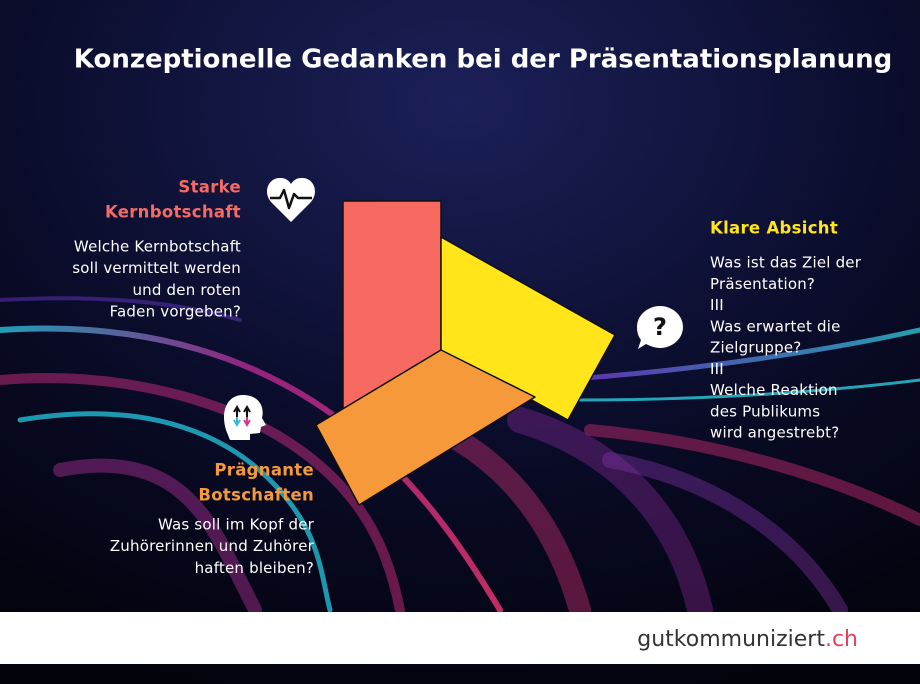 The width and height of the screenshot is (920, 684). What do you see at coordinates (460, 638) in the screenshot?
I see `footer-band` at bounding box center [460, 638].